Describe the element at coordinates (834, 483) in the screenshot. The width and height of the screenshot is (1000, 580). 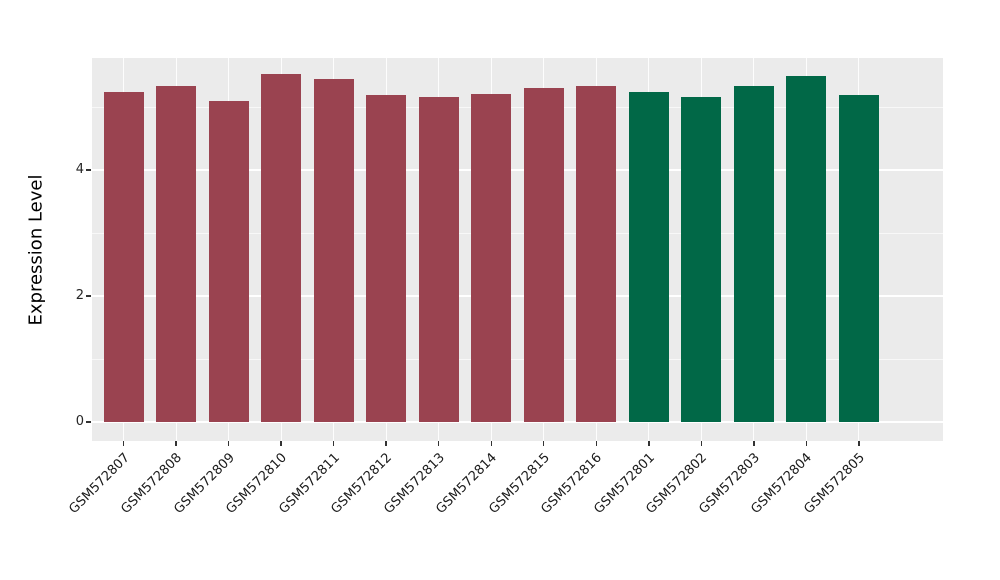
I see `x-tick-label-GSM572805: GSM572805` at that location.